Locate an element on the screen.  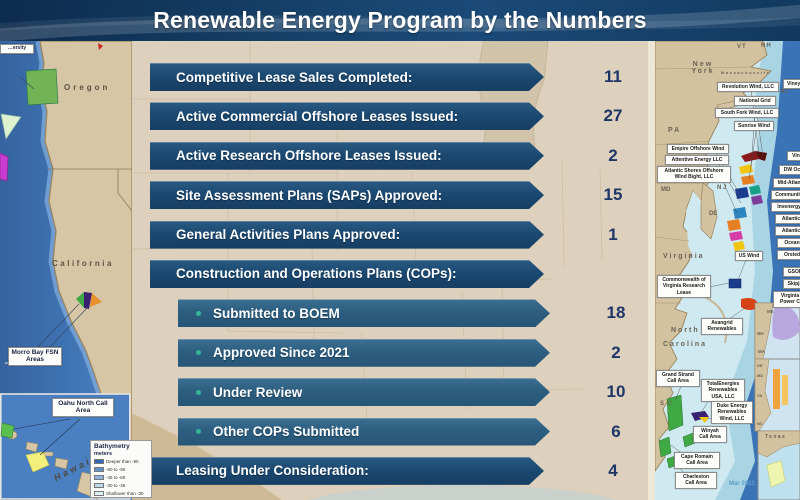
humboldt-area-patch is located at coordinates (11, 126).